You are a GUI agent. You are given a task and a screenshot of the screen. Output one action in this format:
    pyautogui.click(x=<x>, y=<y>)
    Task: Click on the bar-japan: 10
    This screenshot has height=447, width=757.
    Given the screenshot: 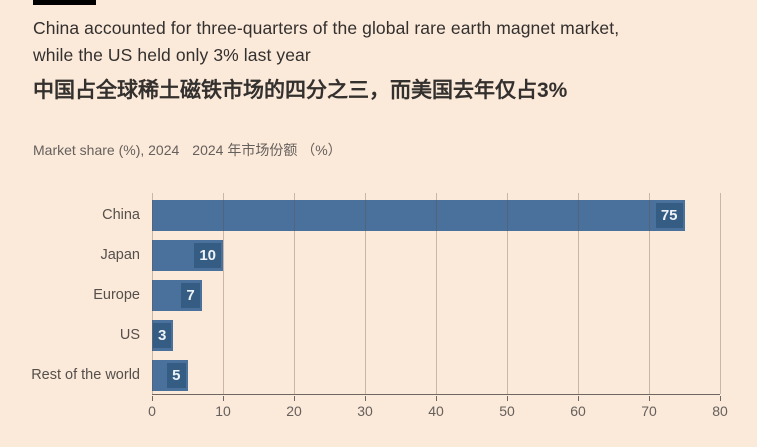 What is the action you would take?
    pyautogui.click(x=187, y=255)
    